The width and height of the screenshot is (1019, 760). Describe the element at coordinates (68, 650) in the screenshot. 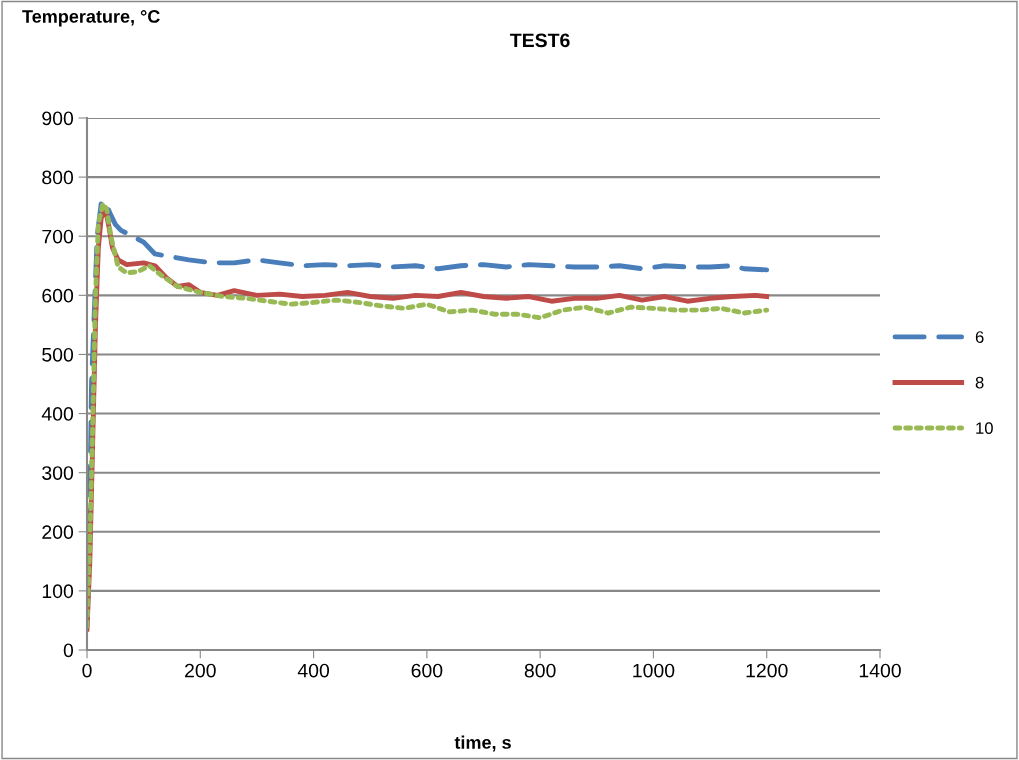

I see `y-tick-label: 0` at that location.